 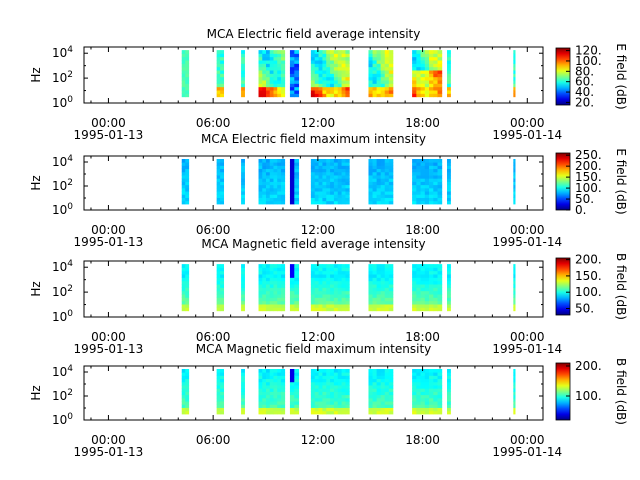 I want to click on colorbar-tick-label: 200., so click(x=588, y=260).